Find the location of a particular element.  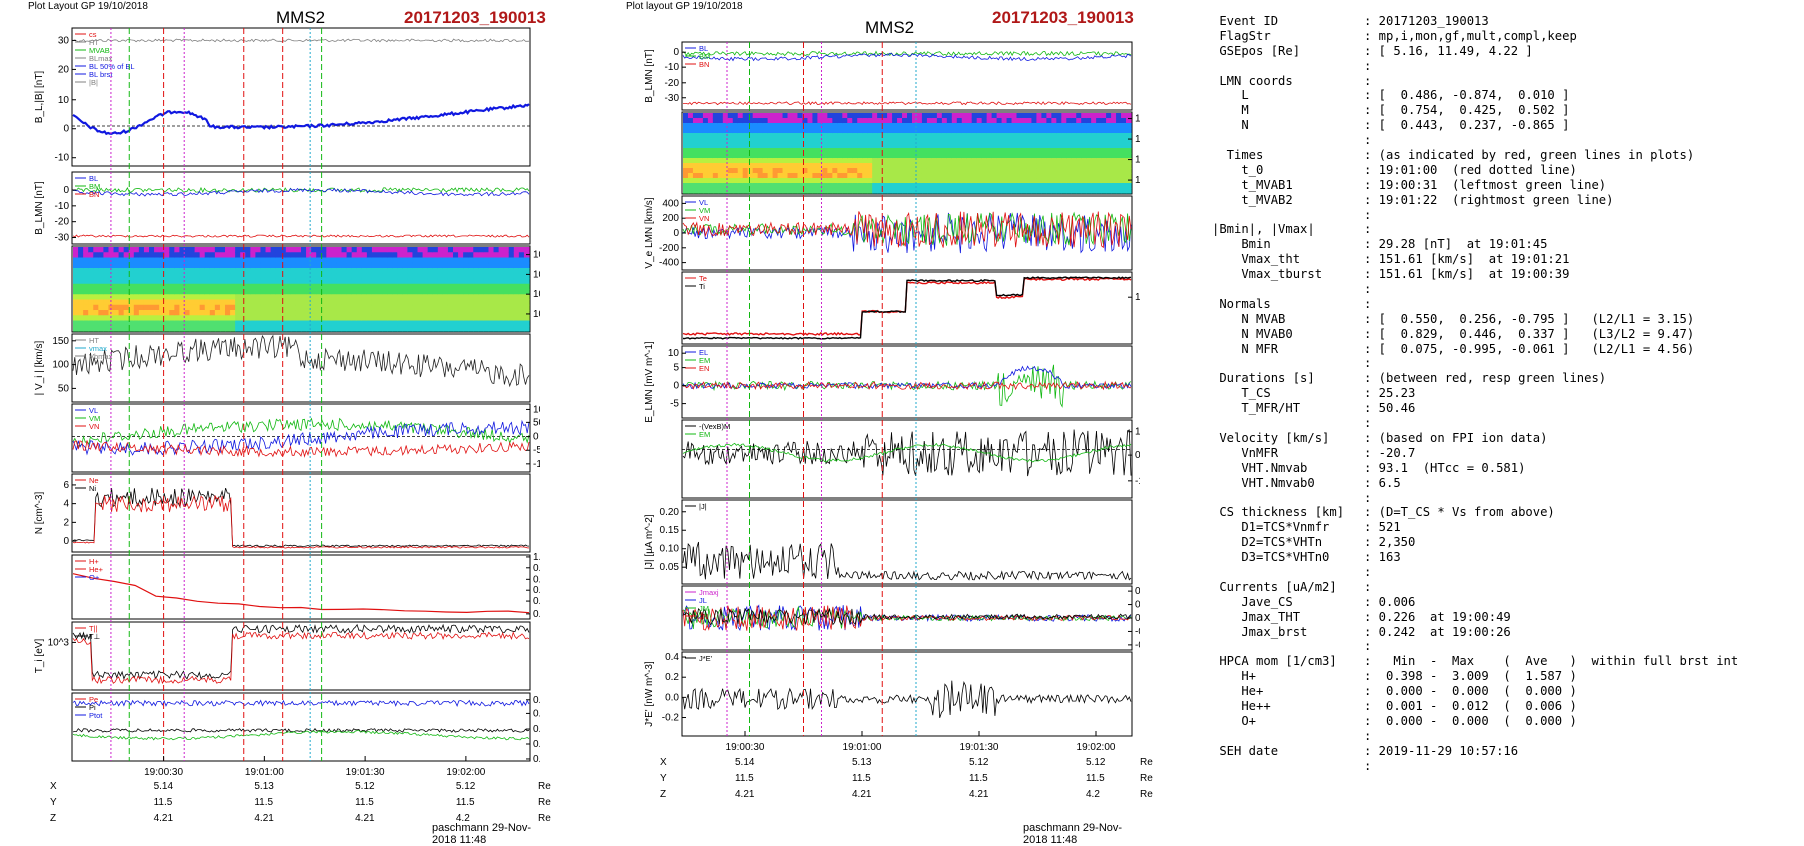

y-tick-label: -200 is located at coordinates (669, 248).